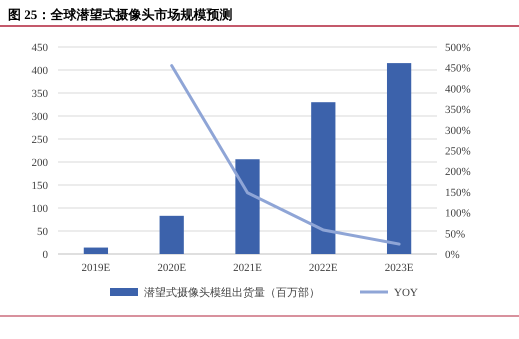  I want to click on y-tick-label: 150, so click(40, 186).